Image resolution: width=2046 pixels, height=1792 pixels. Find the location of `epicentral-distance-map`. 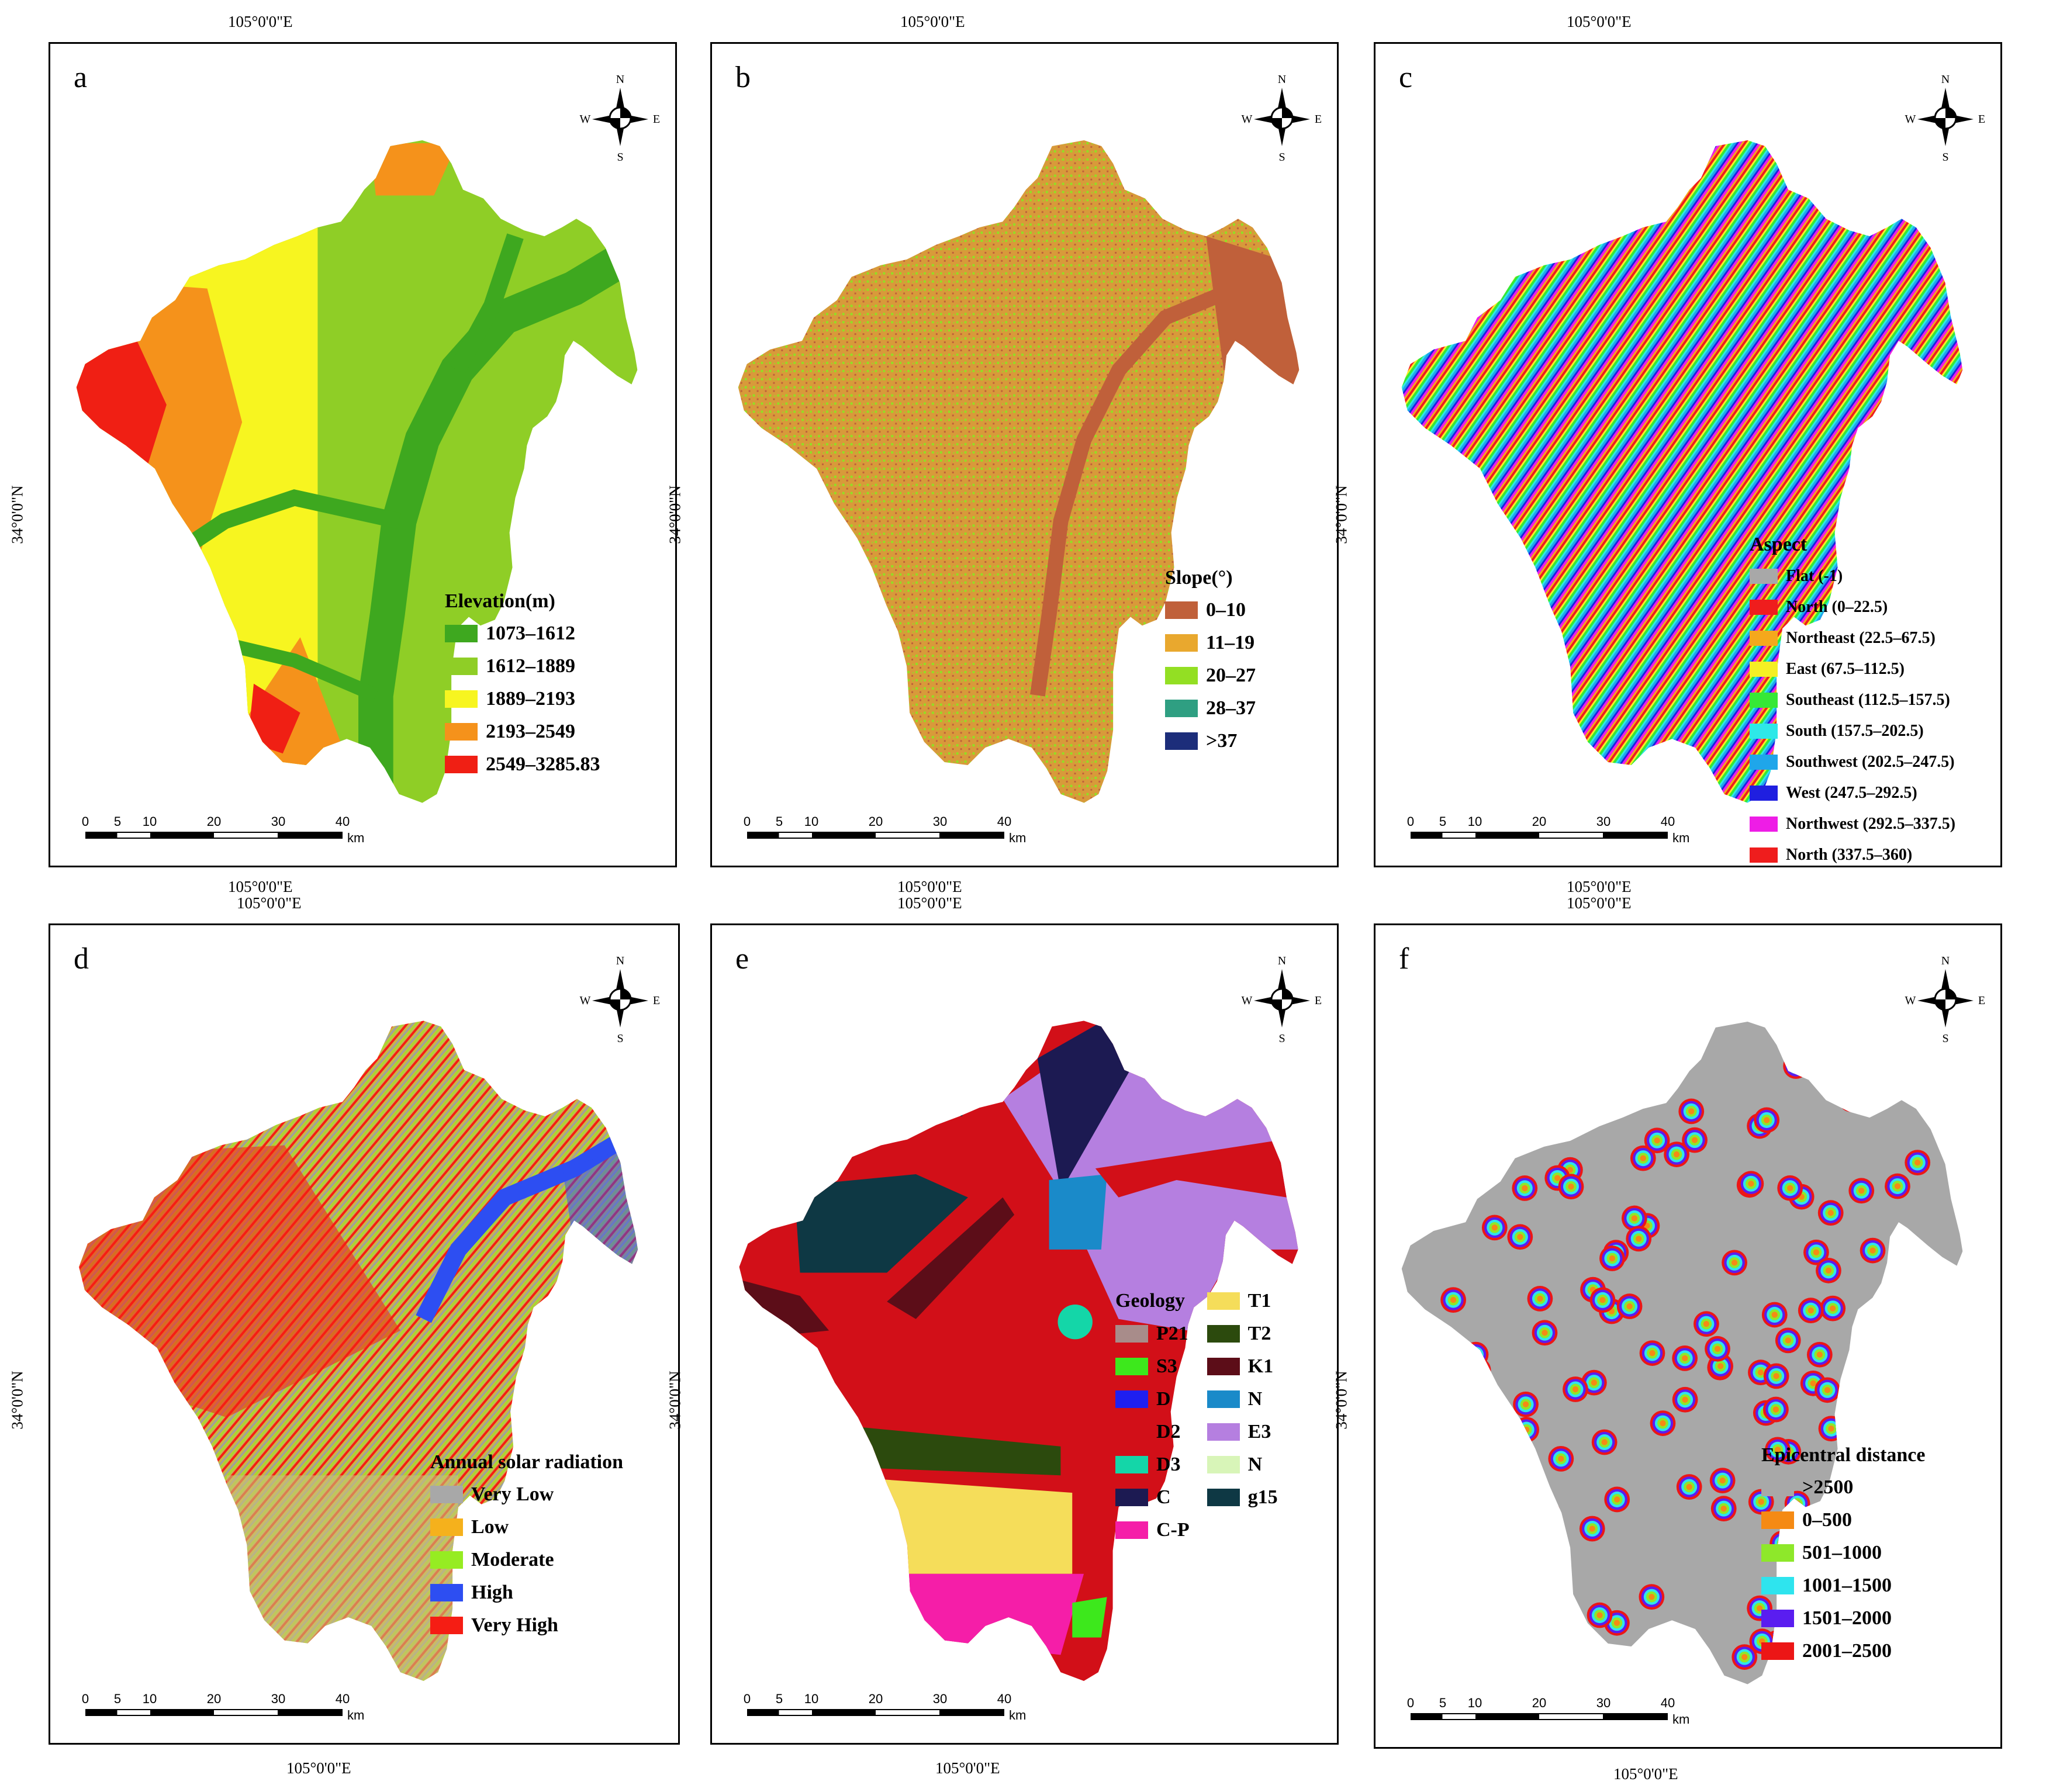

epicentral-distance-map is located at coordinates (1682, 1357).